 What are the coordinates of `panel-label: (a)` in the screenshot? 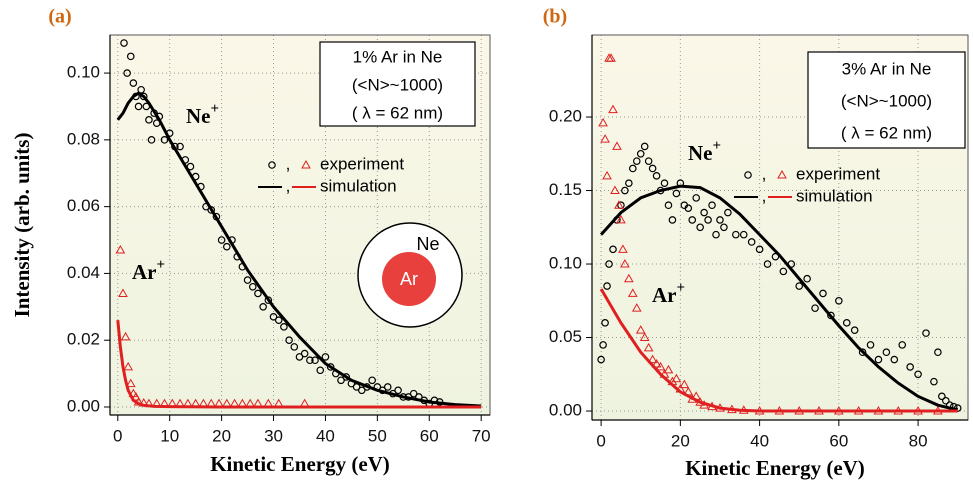 It's located at (59, 17).